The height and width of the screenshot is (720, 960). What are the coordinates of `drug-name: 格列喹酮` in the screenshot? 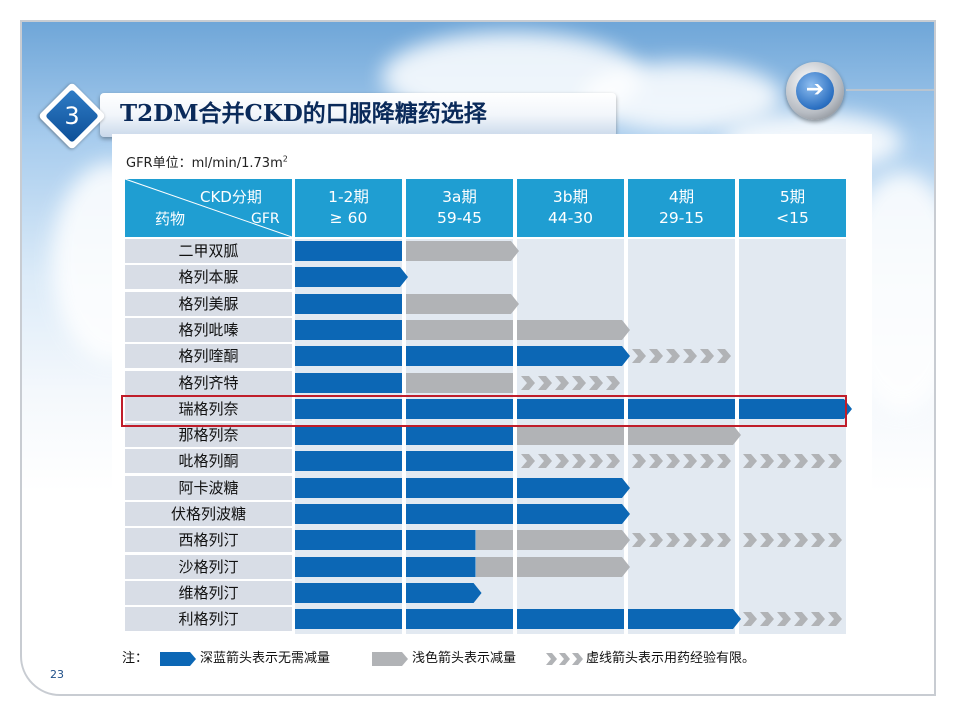 It's located at (208, 356).